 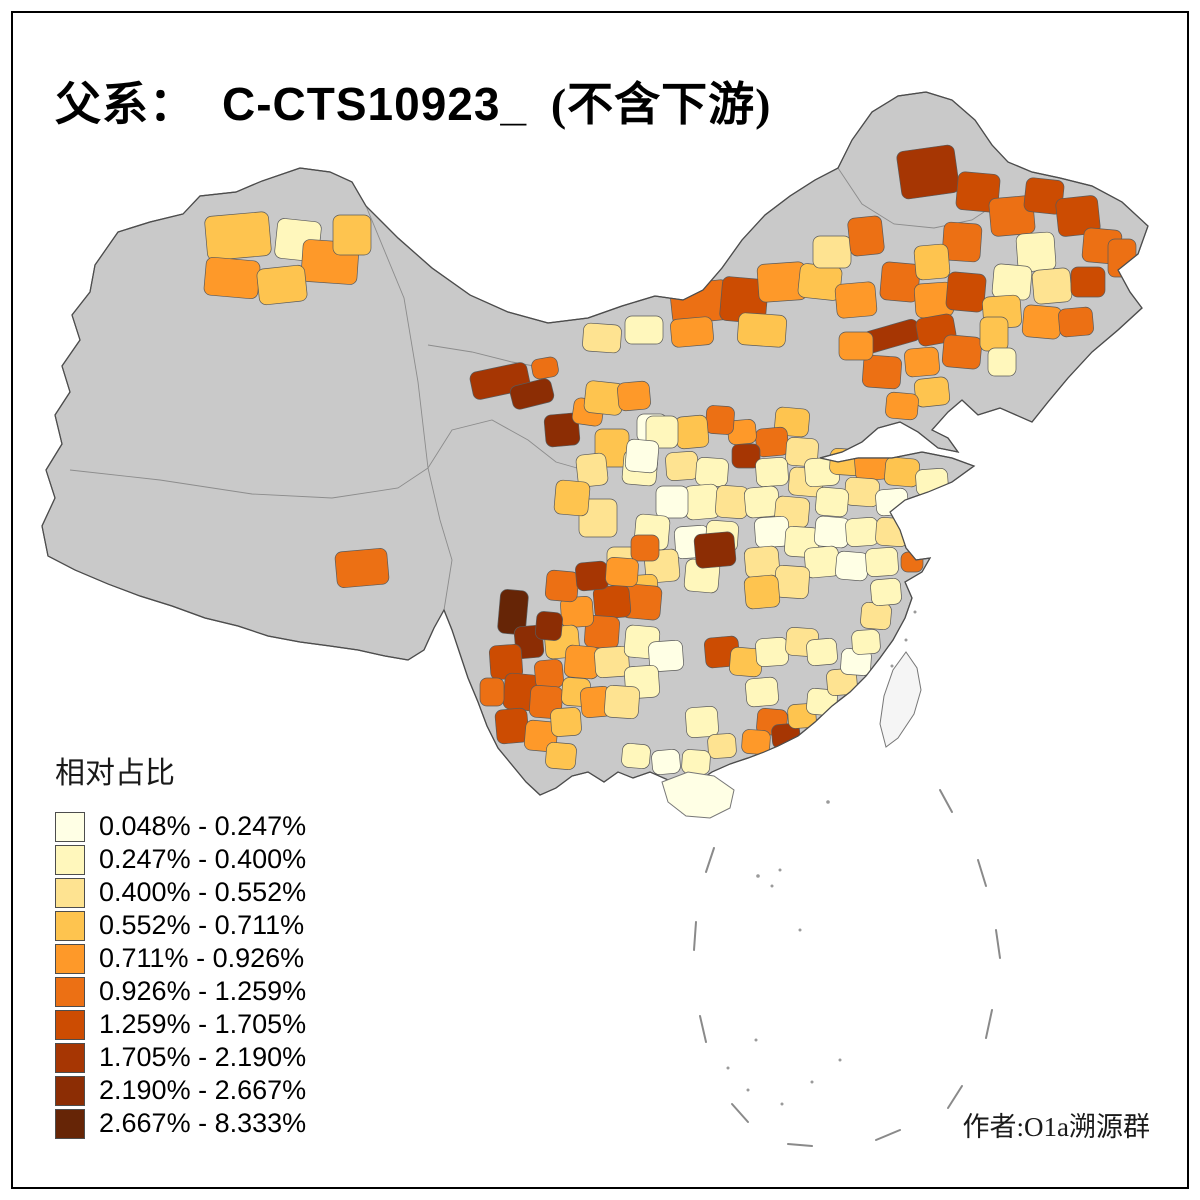 I want to click on legend-range-label: 0.247% - 0.400%, so click(x=203, y=859).